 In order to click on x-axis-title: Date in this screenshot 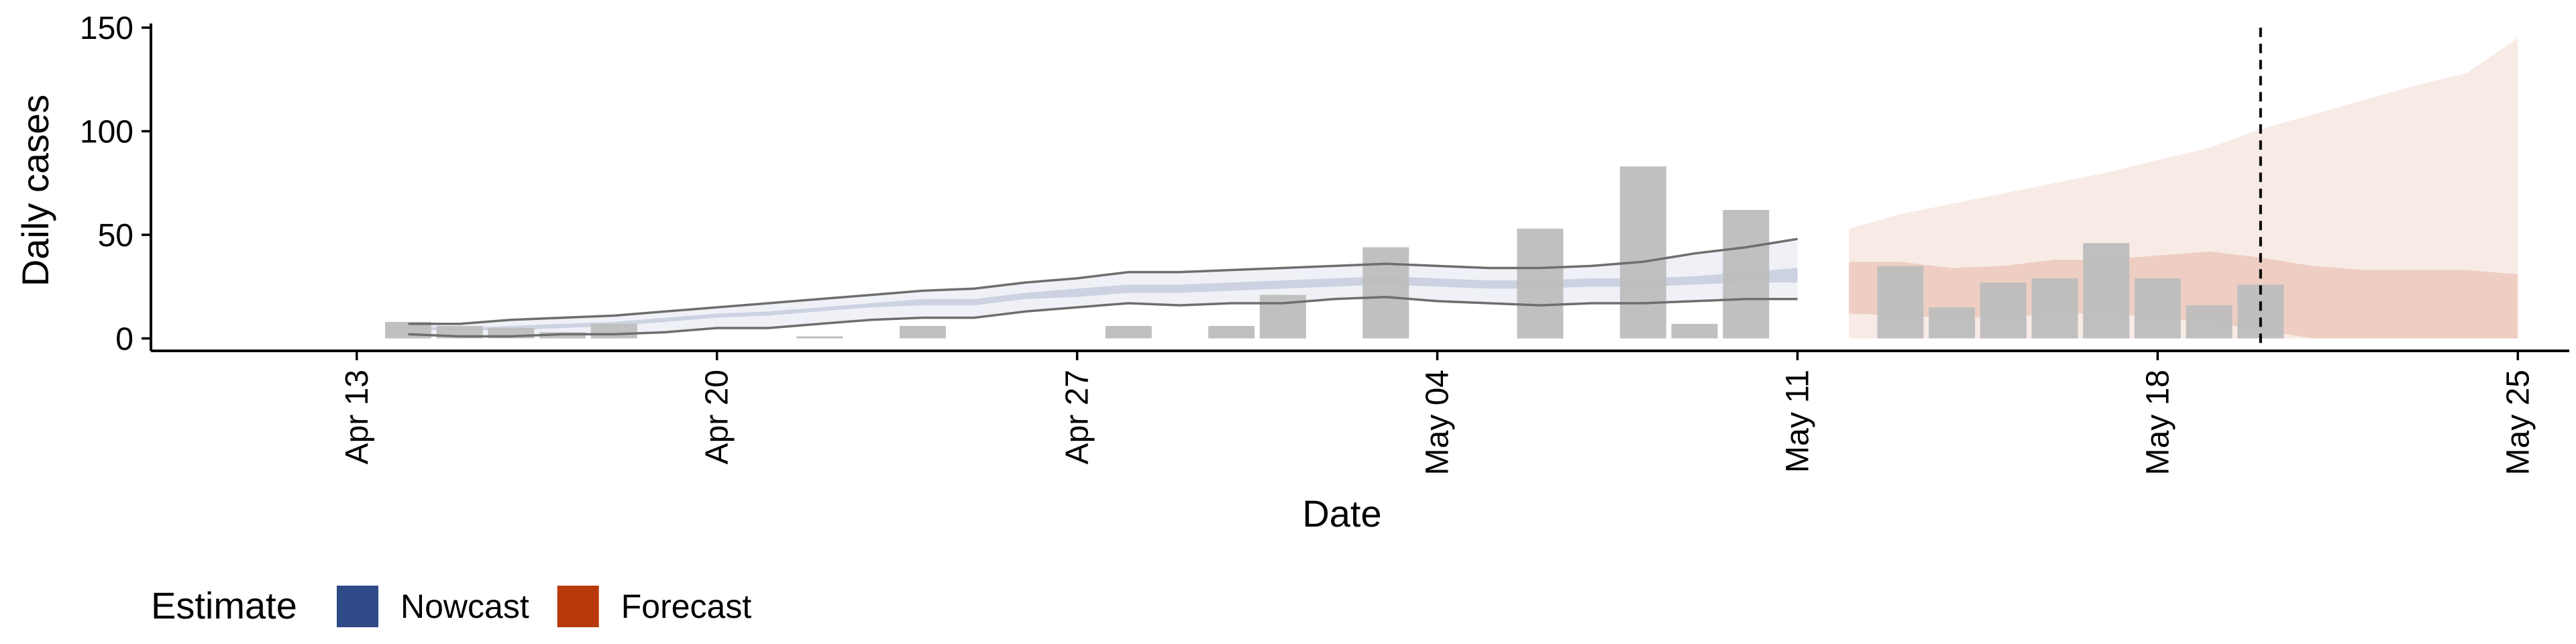, I will do `click(1341, 513)`.